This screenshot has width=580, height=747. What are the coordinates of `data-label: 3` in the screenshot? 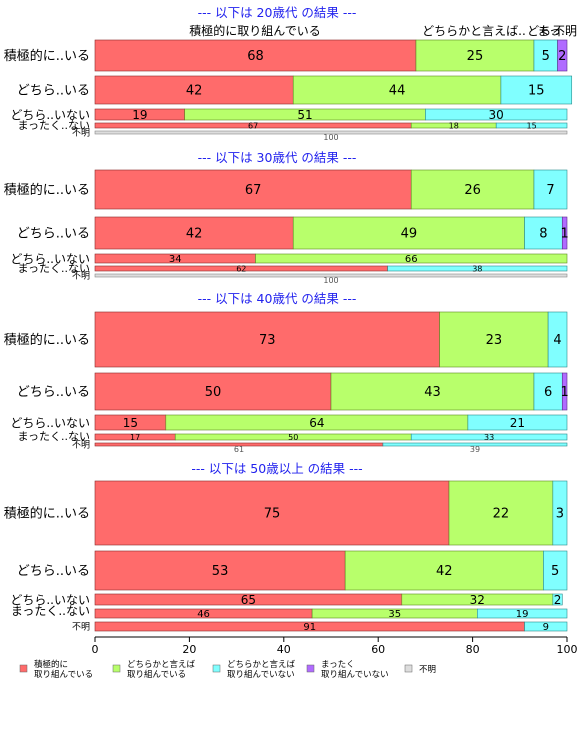 It's located at (560, 514).